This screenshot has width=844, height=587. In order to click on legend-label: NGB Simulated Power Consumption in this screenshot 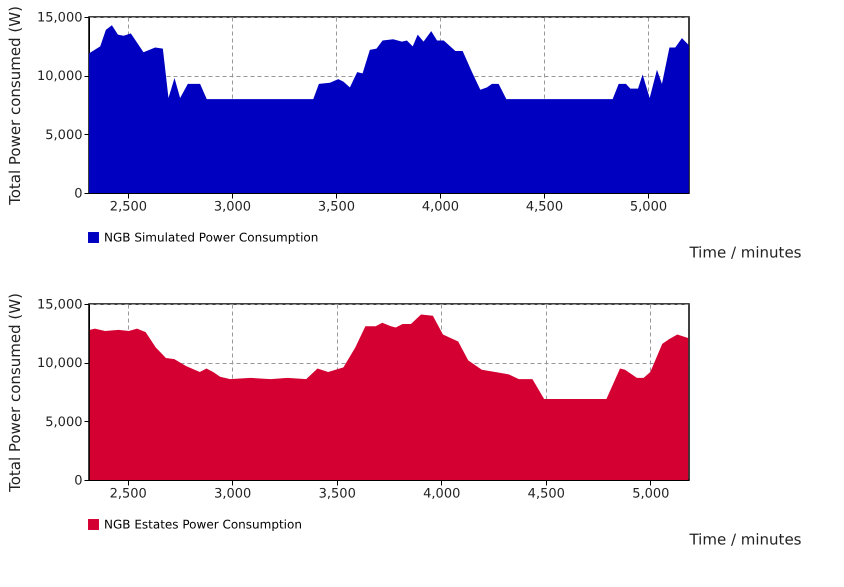, I will do `click(211, 237)`.